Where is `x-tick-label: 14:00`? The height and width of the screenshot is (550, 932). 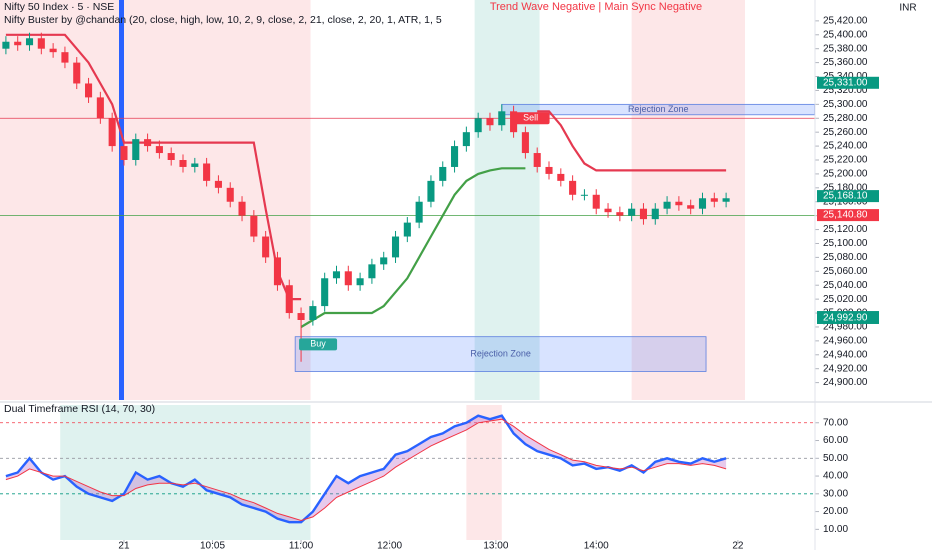 x-tick-label: 14:00 is located at coordinates (596, 545).